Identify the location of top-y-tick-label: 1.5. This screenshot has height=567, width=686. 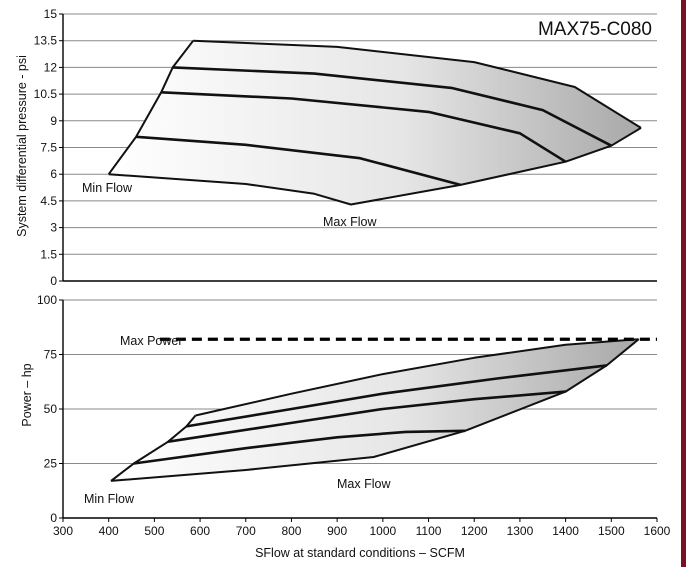
(48, 254).